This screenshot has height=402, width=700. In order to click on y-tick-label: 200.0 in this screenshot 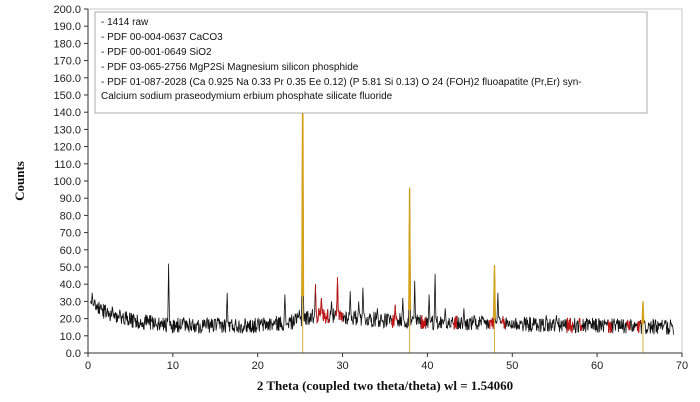, I will do `click(67, 10)`.